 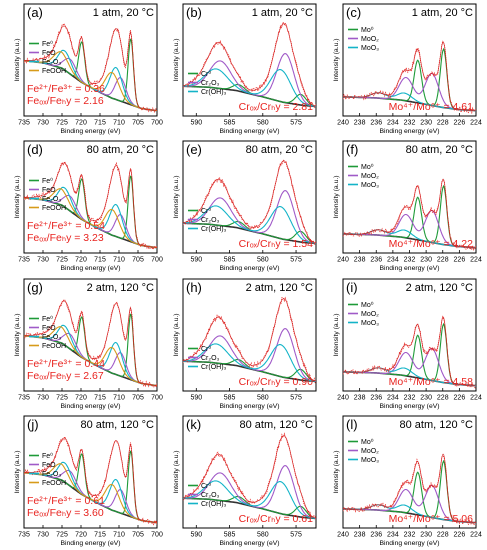 What do you see at coordinates (460, 123) in the screenshot?
I see `x-tick-label: 226` at bounding box center [460, 123].